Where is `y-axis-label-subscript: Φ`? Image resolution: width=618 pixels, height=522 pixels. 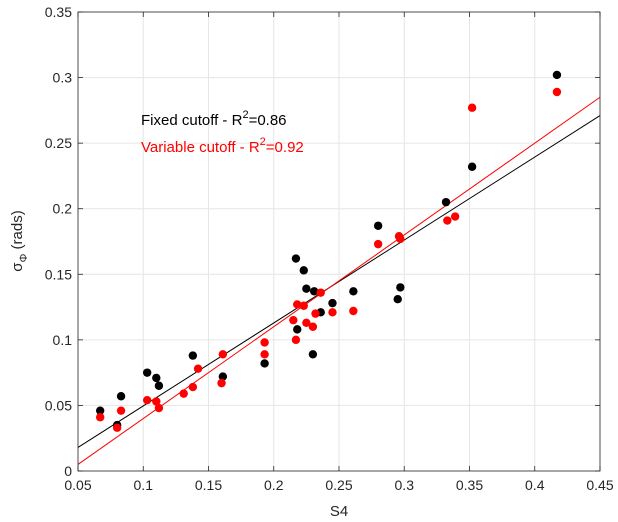
y-axis-label-subscript: Φ is located at coordinates (24, 257).